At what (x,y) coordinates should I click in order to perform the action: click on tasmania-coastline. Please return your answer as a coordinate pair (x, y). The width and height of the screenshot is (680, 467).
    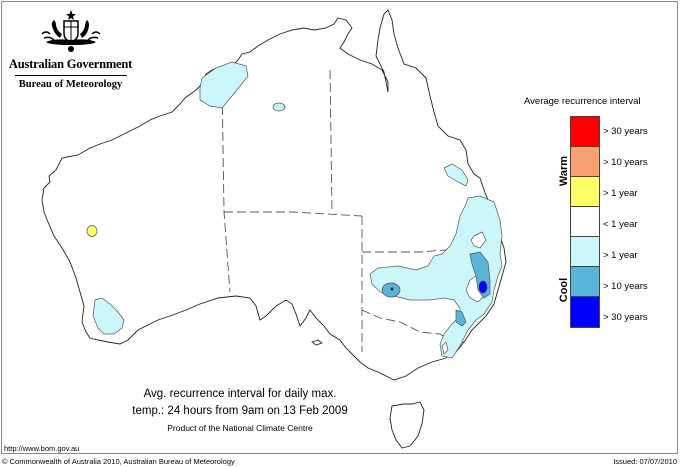
    Looking at the image, I should click on (407, 425).